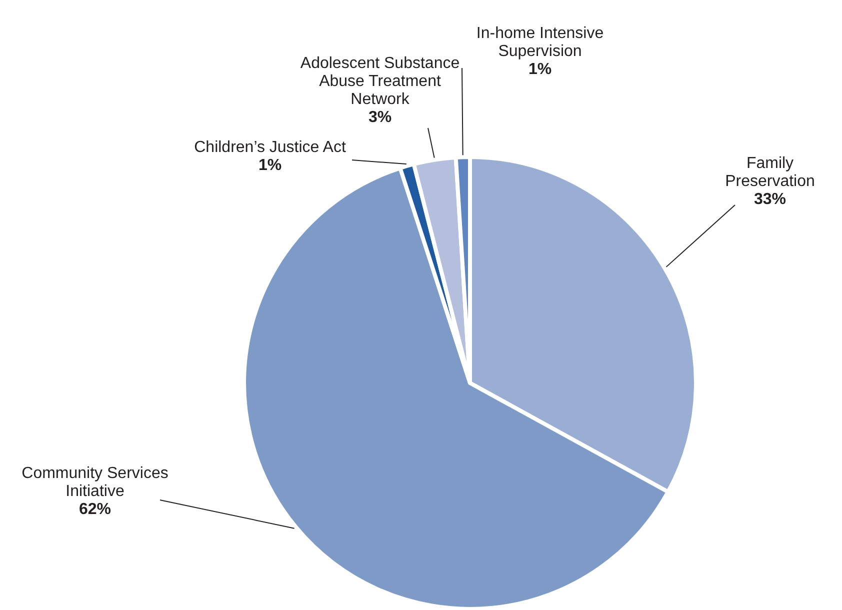 The height and width of the screenshot is (610, 842). What do you see at coordinates (770, 172) in the screenshot?
I see `slice-label: Family Preservation` at bounding box center [770, 172].